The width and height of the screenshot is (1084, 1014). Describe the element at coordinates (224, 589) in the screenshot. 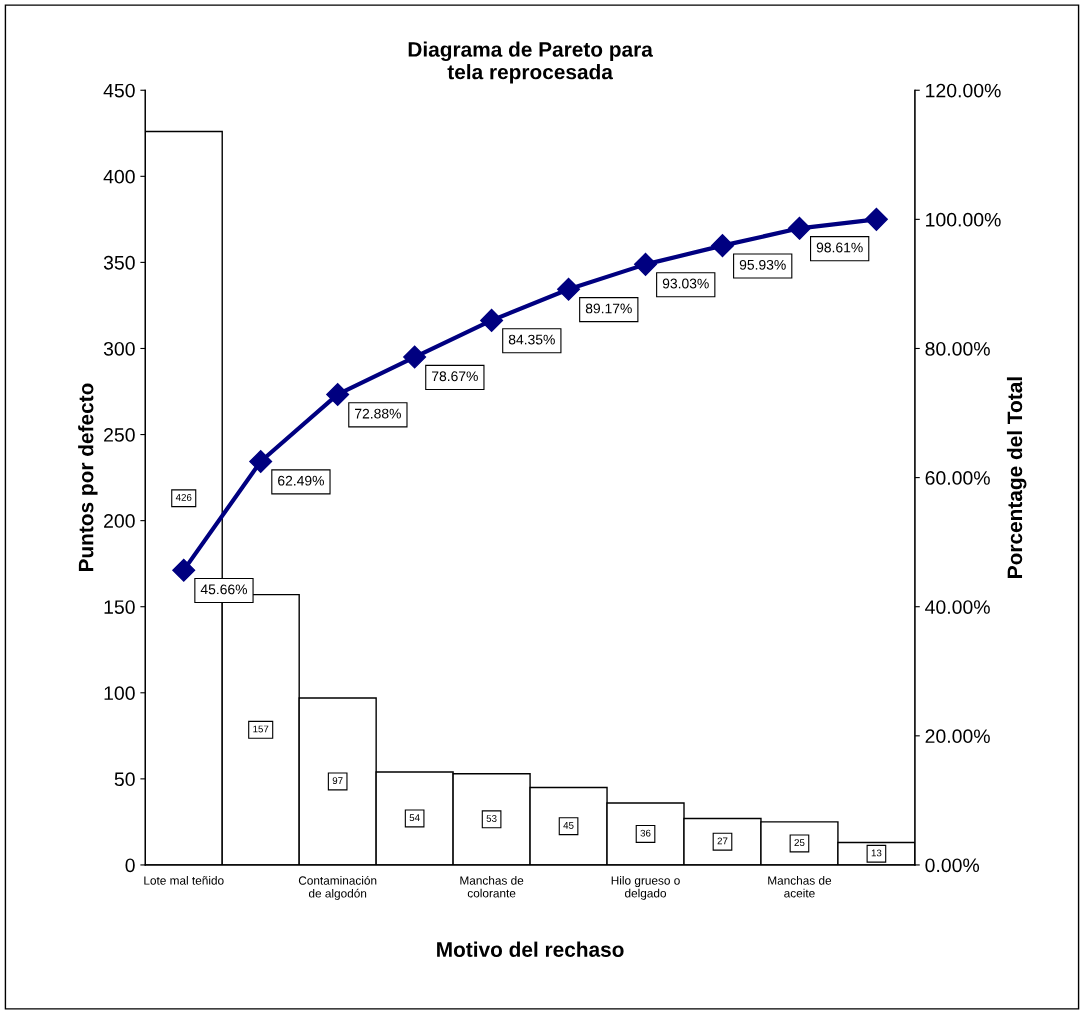

I see `data-label: 45.66%` at that location.